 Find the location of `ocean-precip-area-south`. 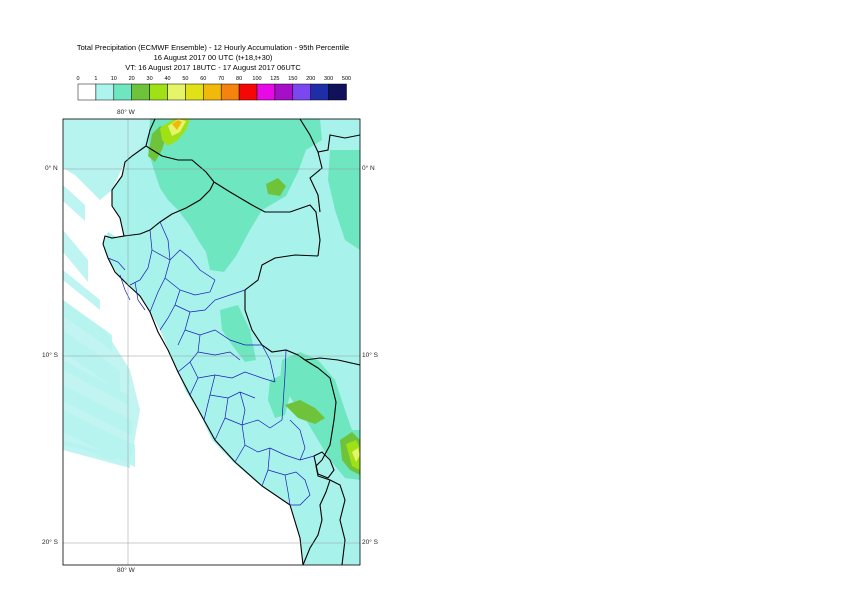

ocean-precip-area-south is located at coordinates (101, 380).